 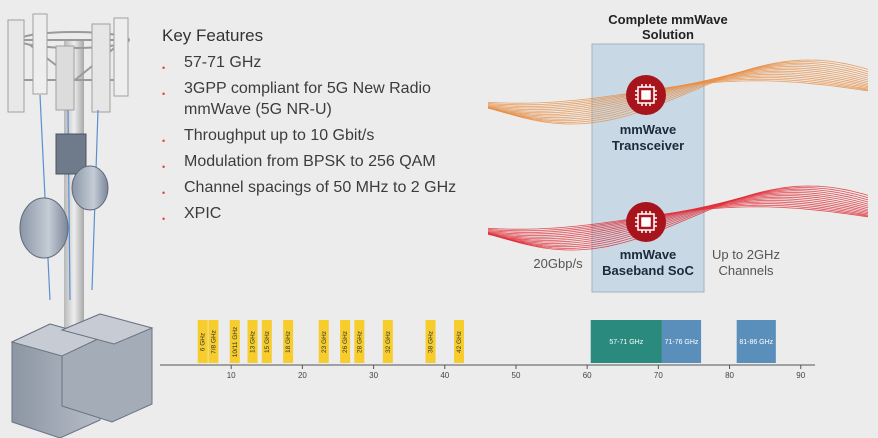 I want to click on feature-item: • Throughput up to 10 Gbit/s, so click(x=309, y=135).